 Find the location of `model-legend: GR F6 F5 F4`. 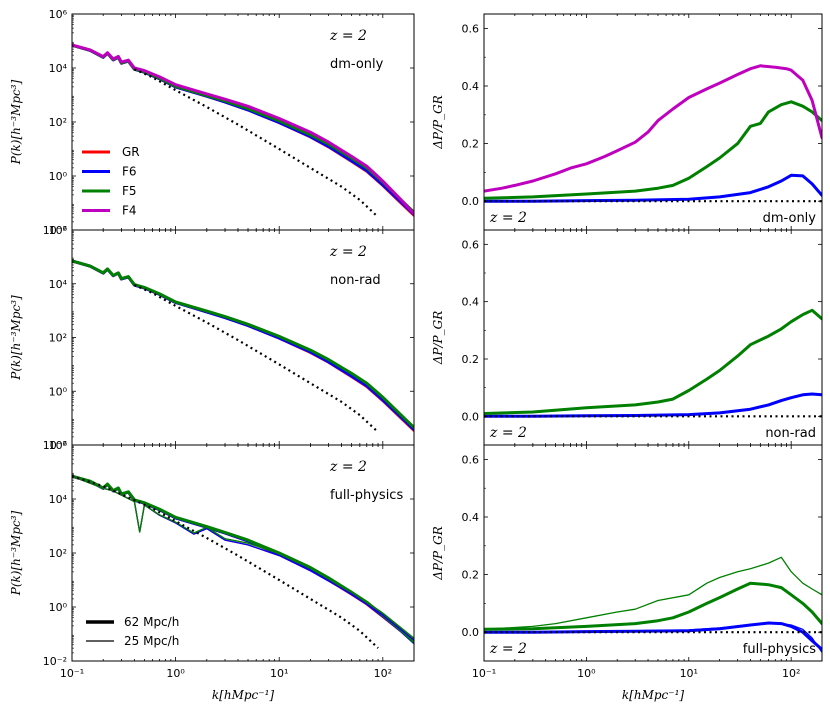

model-legend: GR F6 F5 F4 is located at coordinates (111, 181).